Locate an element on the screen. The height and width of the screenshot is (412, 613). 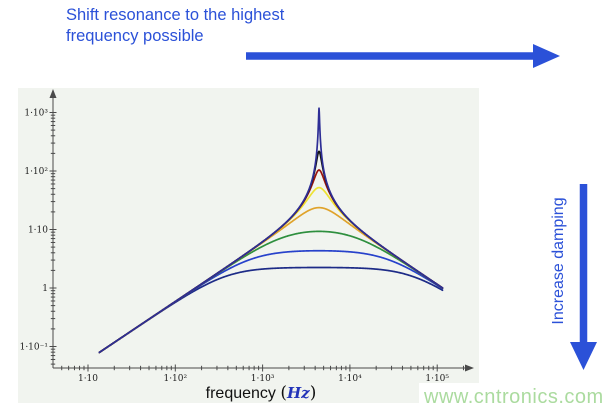
right-arrow-head is located at coordinates (546, 56).